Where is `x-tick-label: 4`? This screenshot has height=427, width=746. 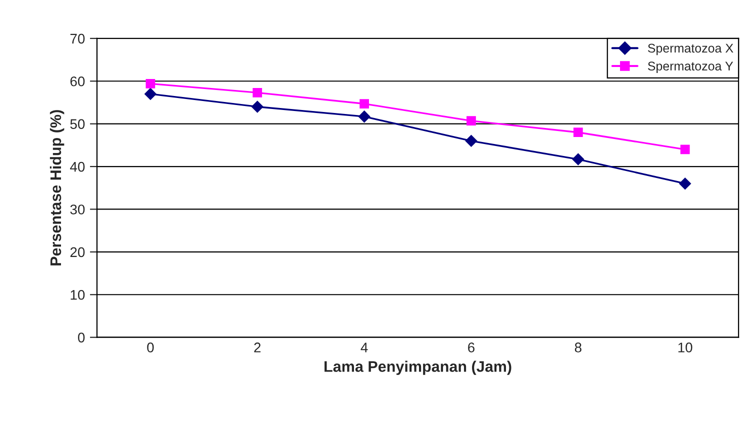
x-tick-label: 4 is located at coordinates (364, 347).